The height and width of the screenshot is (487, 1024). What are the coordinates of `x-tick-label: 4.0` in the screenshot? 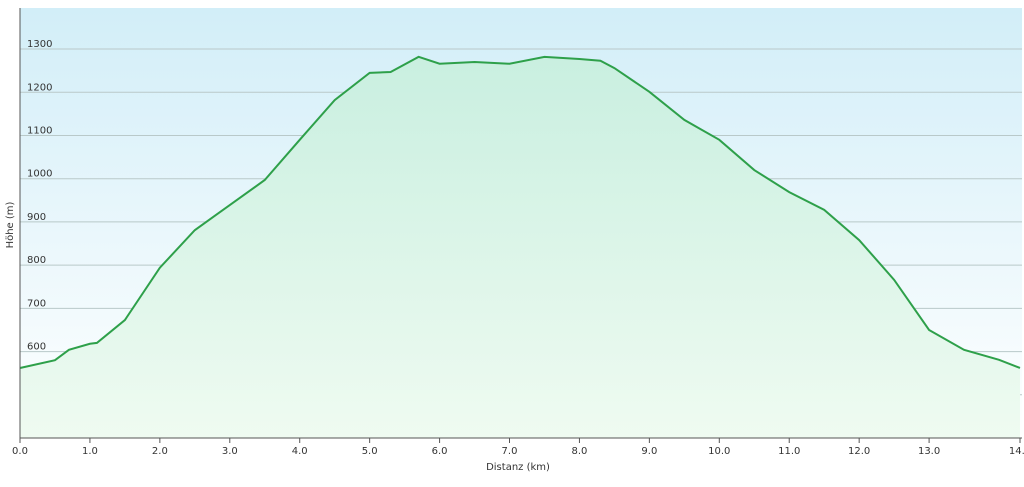 It's located at (300, 451).